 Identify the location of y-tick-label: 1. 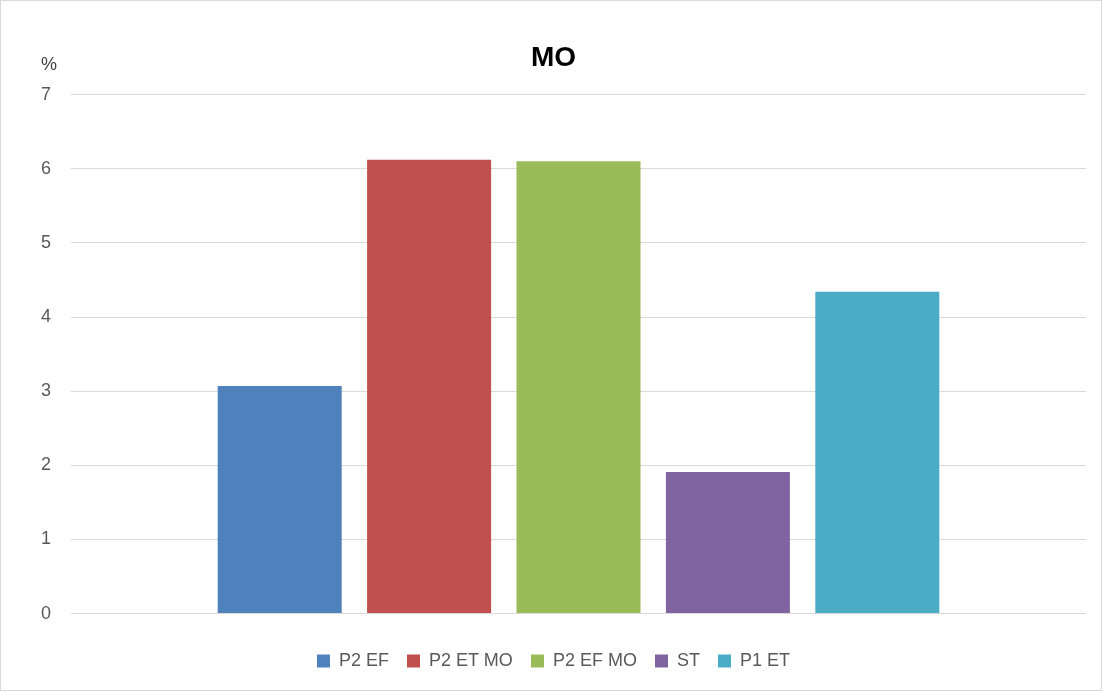
(46, 538).